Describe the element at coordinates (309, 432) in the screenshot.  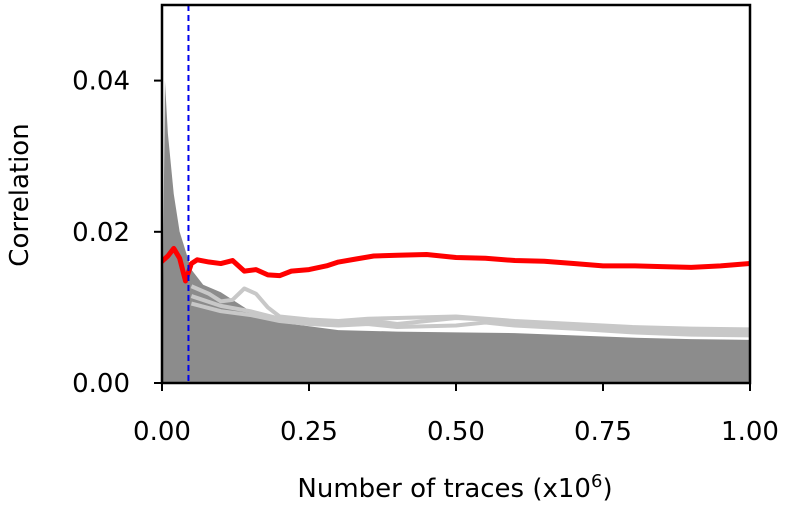
I see `x-tick-label: 0.25` at that location.